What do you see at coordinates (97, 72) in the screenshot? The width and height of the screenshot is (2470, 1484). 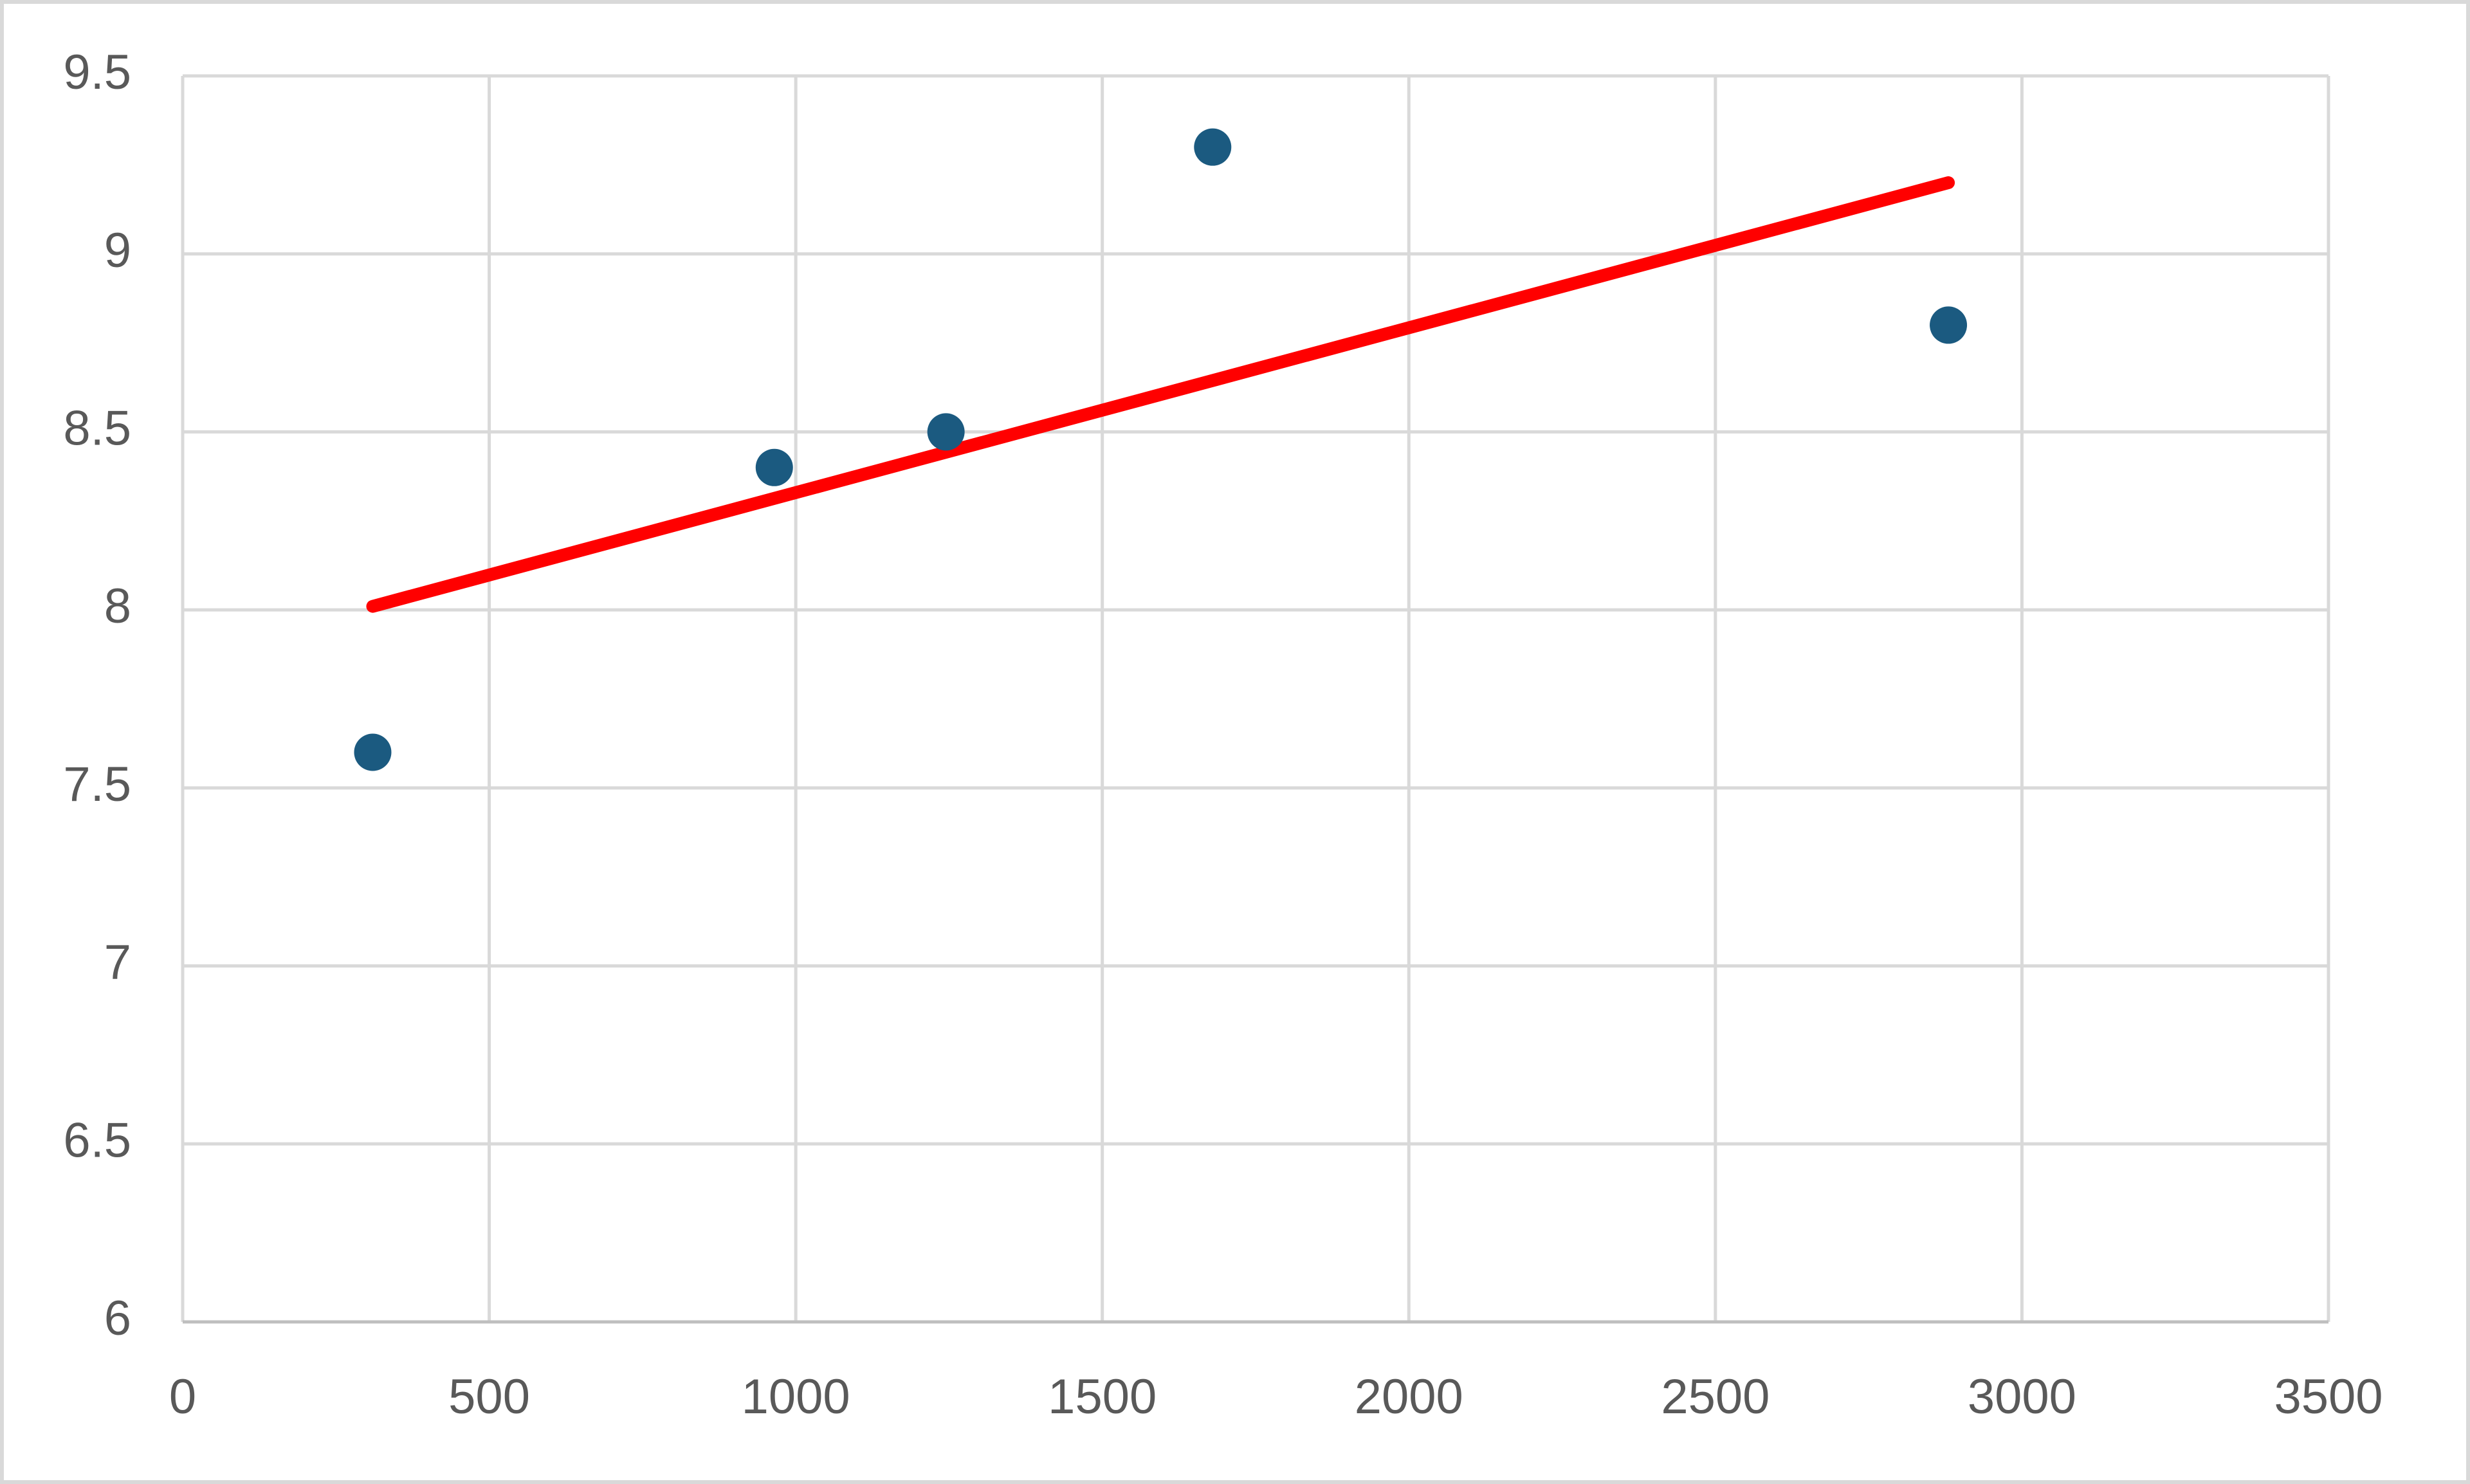 I see `y-tick-label: 9.5` at bounding box center [97, 72].